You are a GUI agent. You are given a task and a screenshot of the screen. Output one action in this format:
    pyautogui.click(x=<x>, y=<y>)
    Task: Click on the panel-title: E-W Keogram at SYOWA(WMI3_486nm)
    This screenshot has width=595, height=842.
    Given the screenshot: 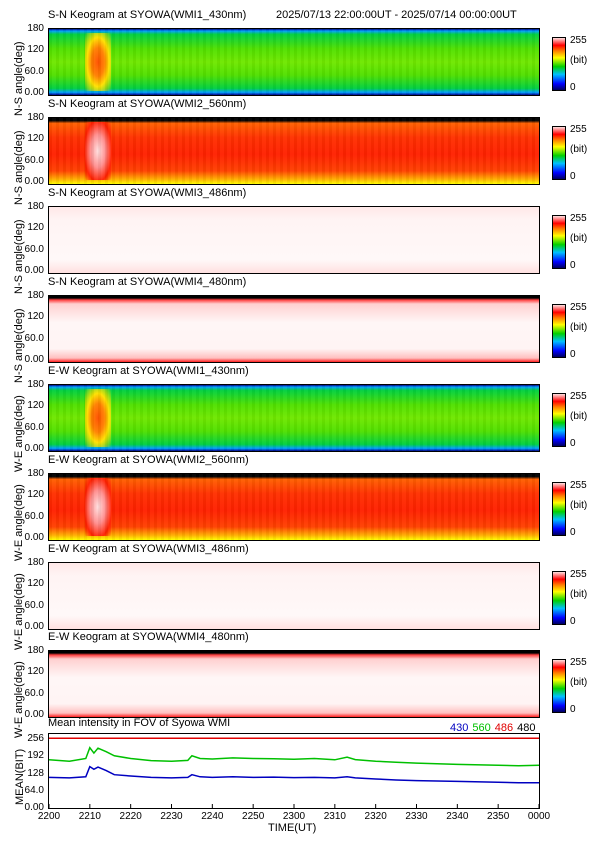 What is the action you would take?
    pyautogui.click(x=148, y=549)
    